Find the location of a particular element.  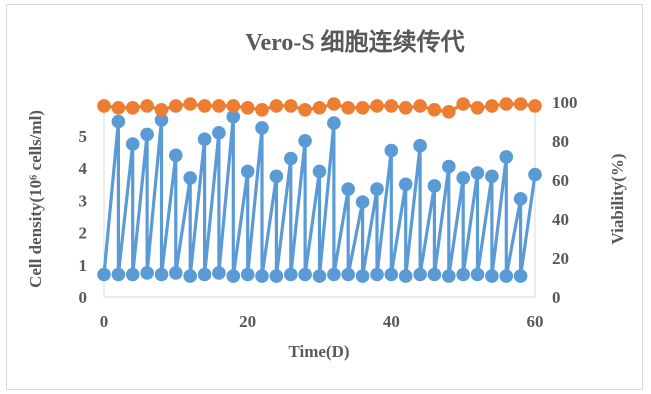

x-tick-labels: 0 20 40 60 is located at coordinates (322, 321).